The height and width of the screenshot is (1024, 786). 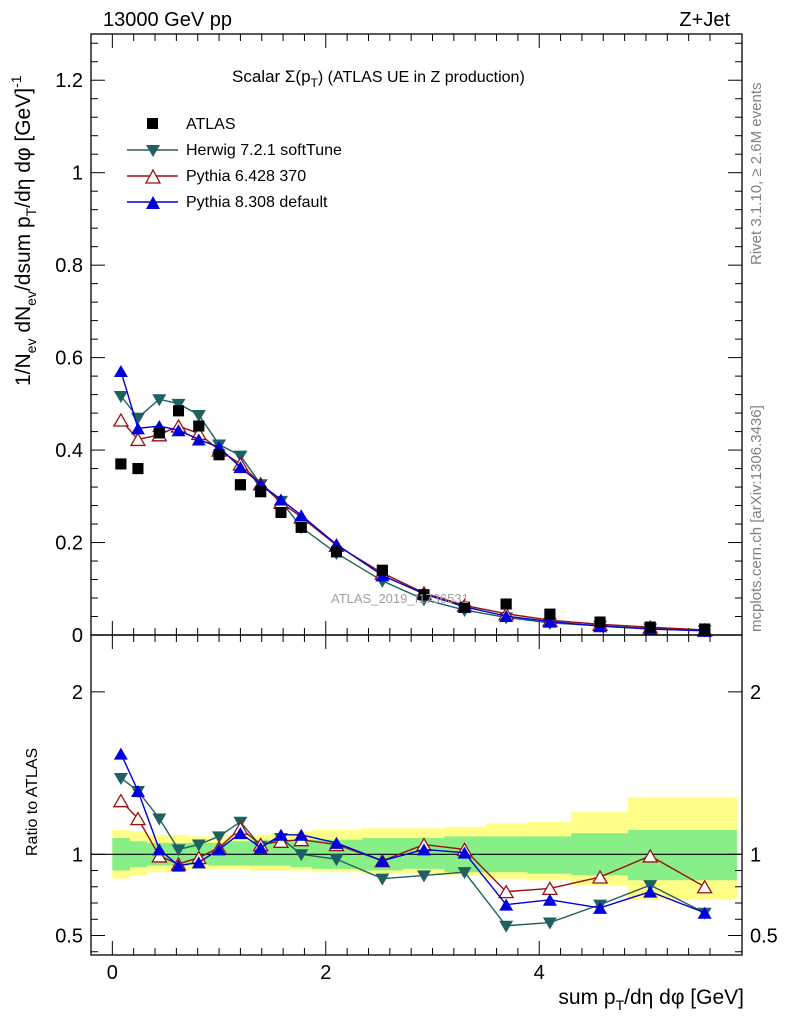 What do you see at coordinates (227, 202) in the screenshot?
I see `legend-item-pythia8: Pythia 8.308 default` at bounding box center [227, 202].